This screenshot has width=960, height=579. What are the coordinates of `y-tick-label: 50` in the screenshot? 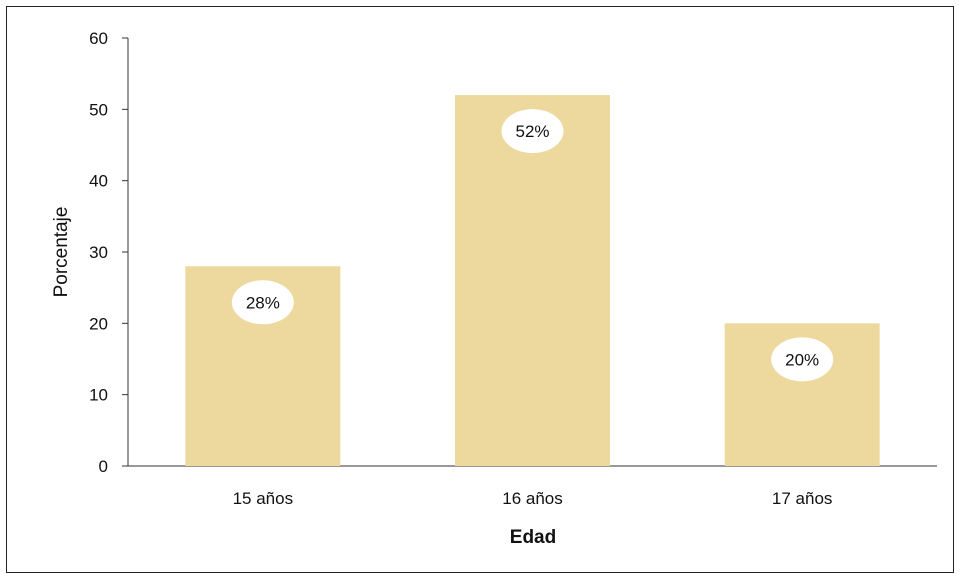 It's located at (98, 109).